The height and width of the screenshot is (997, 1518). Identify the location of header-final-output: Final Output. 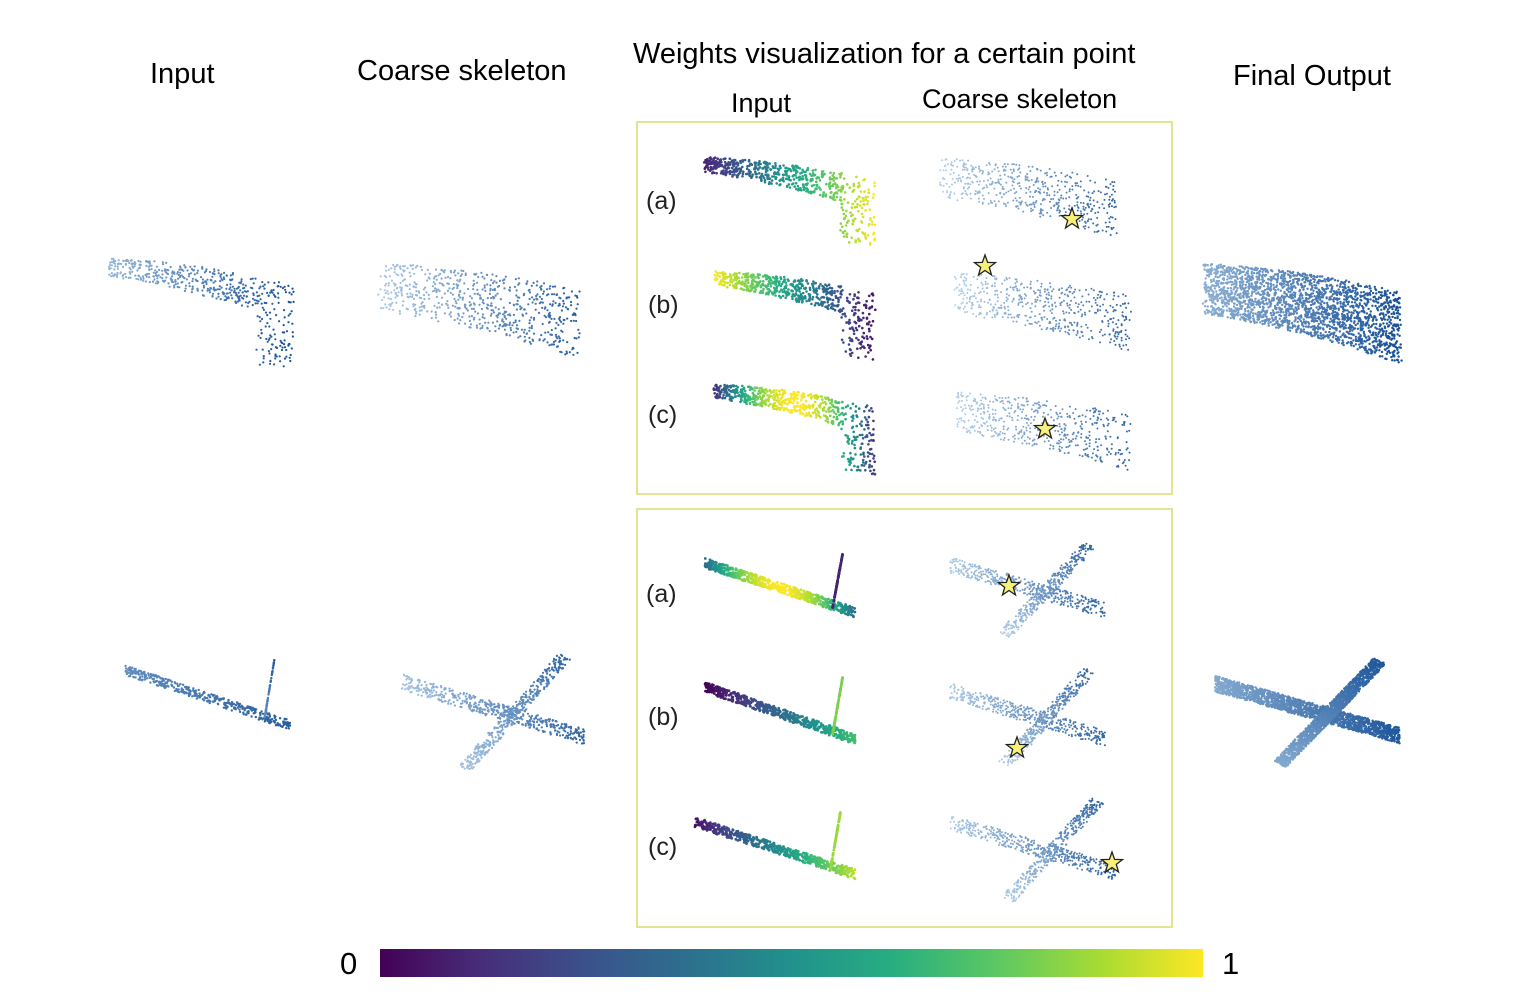
(1312, 76).